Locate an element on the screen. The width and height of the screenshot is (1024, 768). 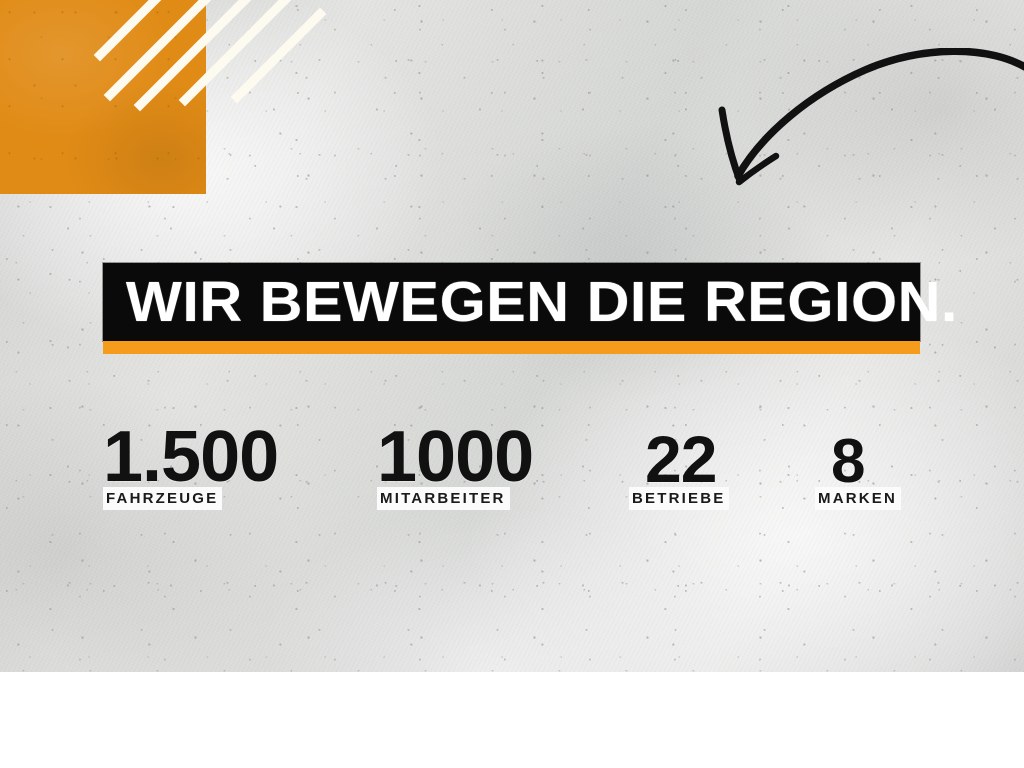
stat-item-marken: 8 MARKEN is located at coordinates (858, 468).